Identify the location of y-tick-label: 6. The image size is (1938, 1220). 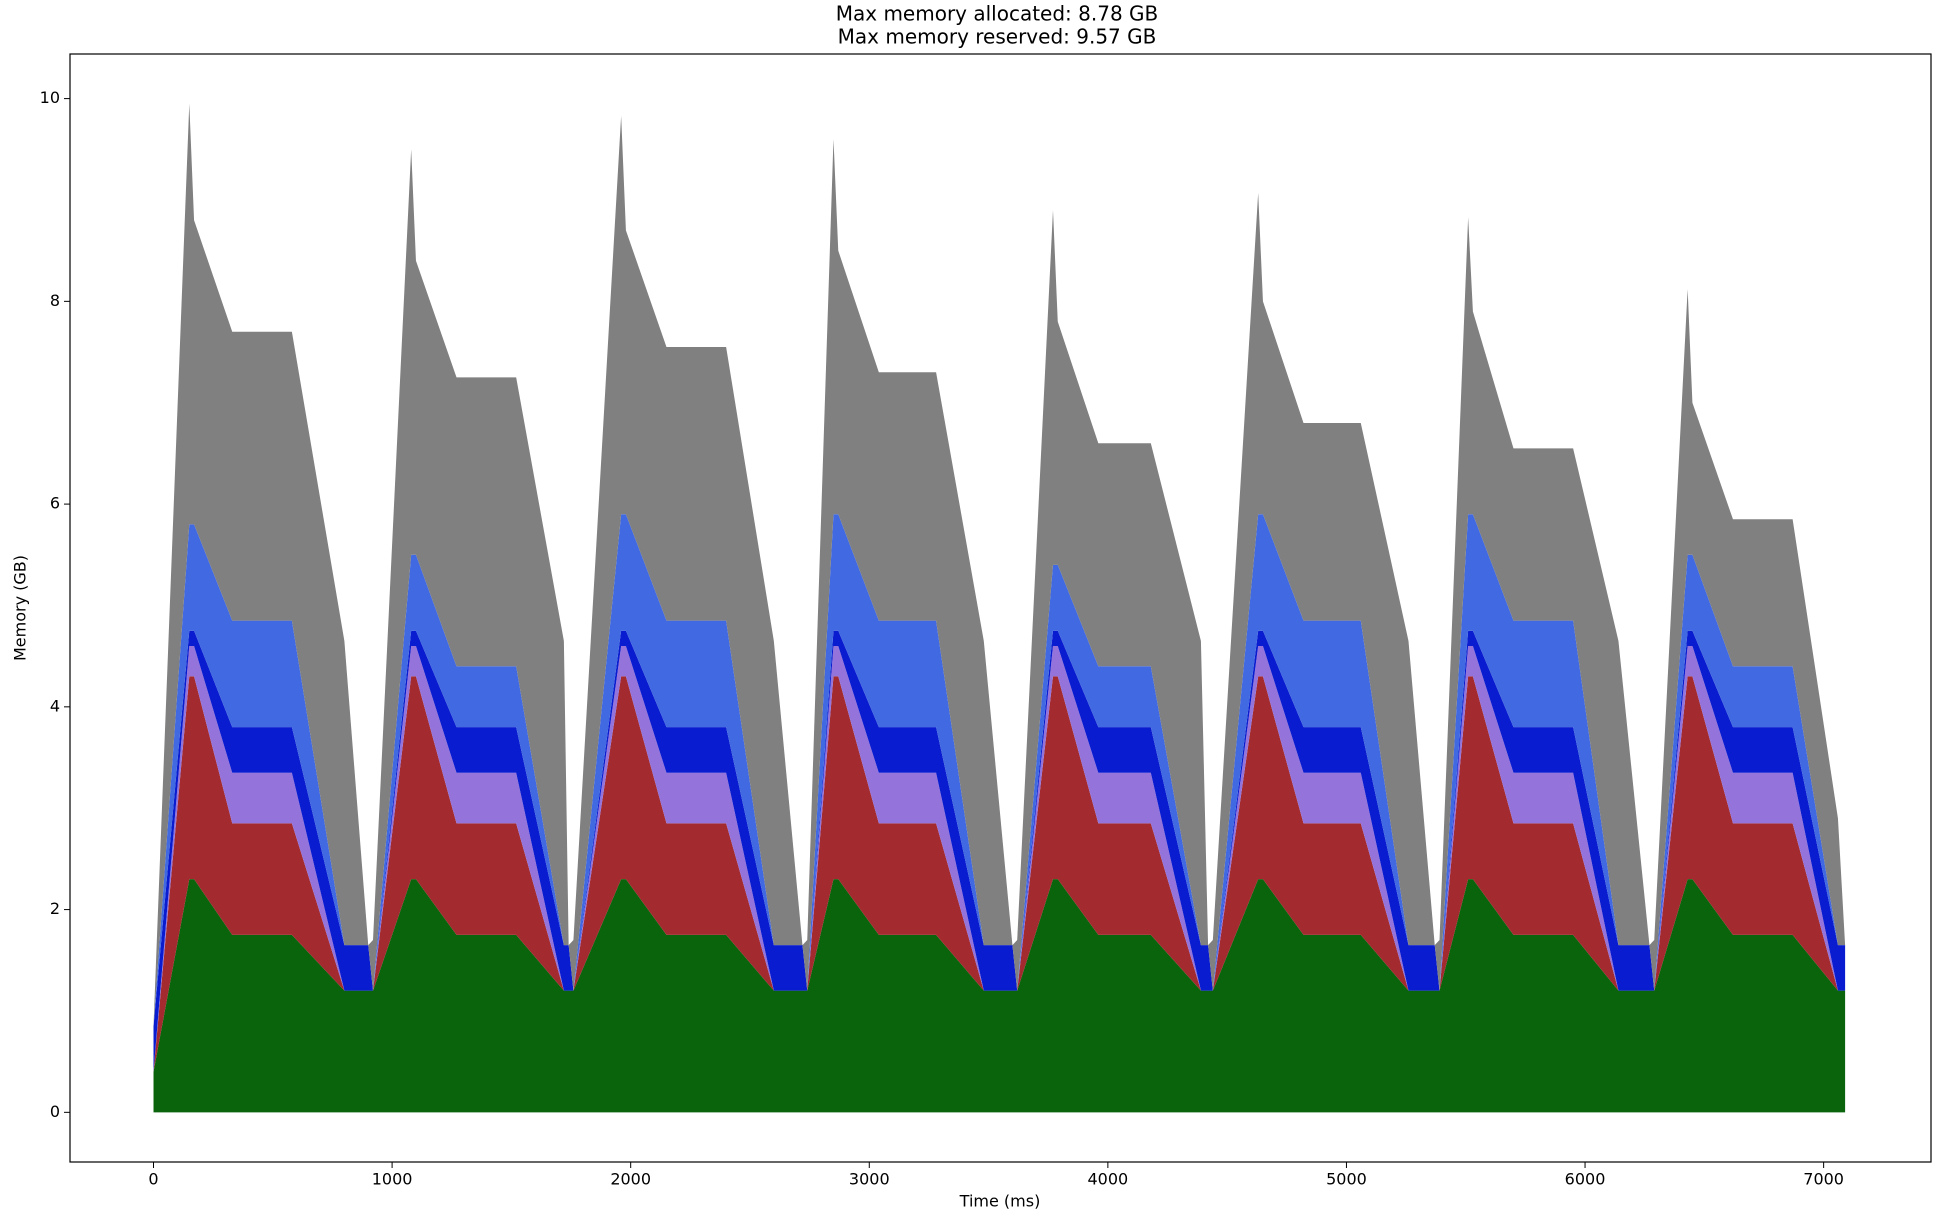
(55, 503).